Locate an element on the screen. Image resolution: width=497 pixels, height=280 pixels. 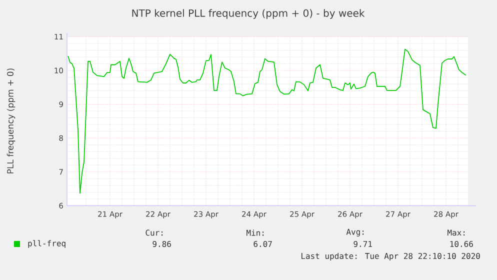
text: Max: is located at coordinates (456, 233).